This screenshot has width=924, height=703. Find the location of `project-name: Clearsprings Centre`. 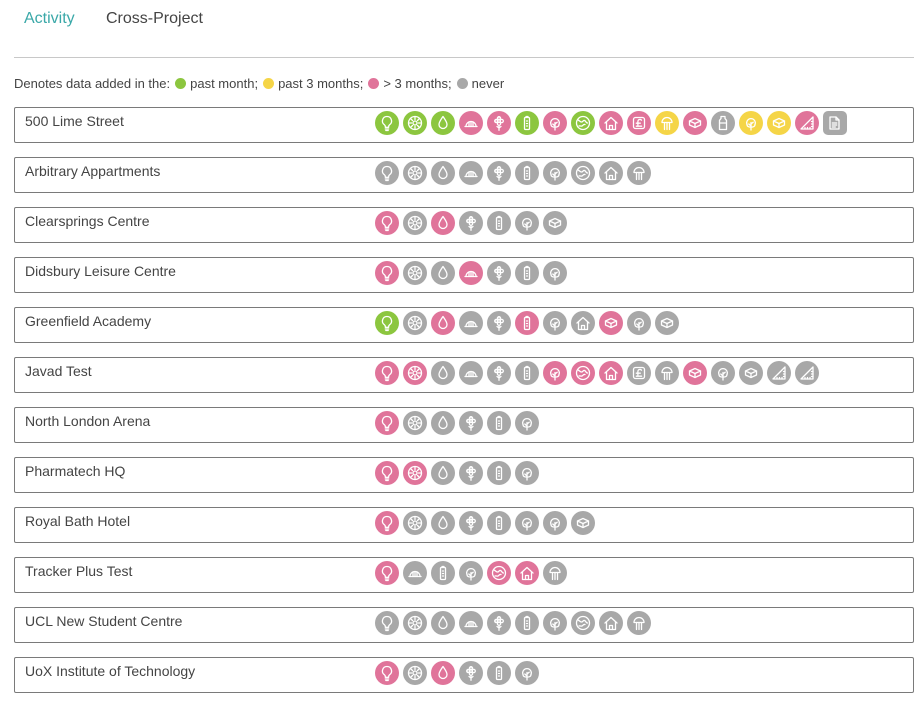

project-name: Clearsprings Centre is located at coordinates (87, 221).